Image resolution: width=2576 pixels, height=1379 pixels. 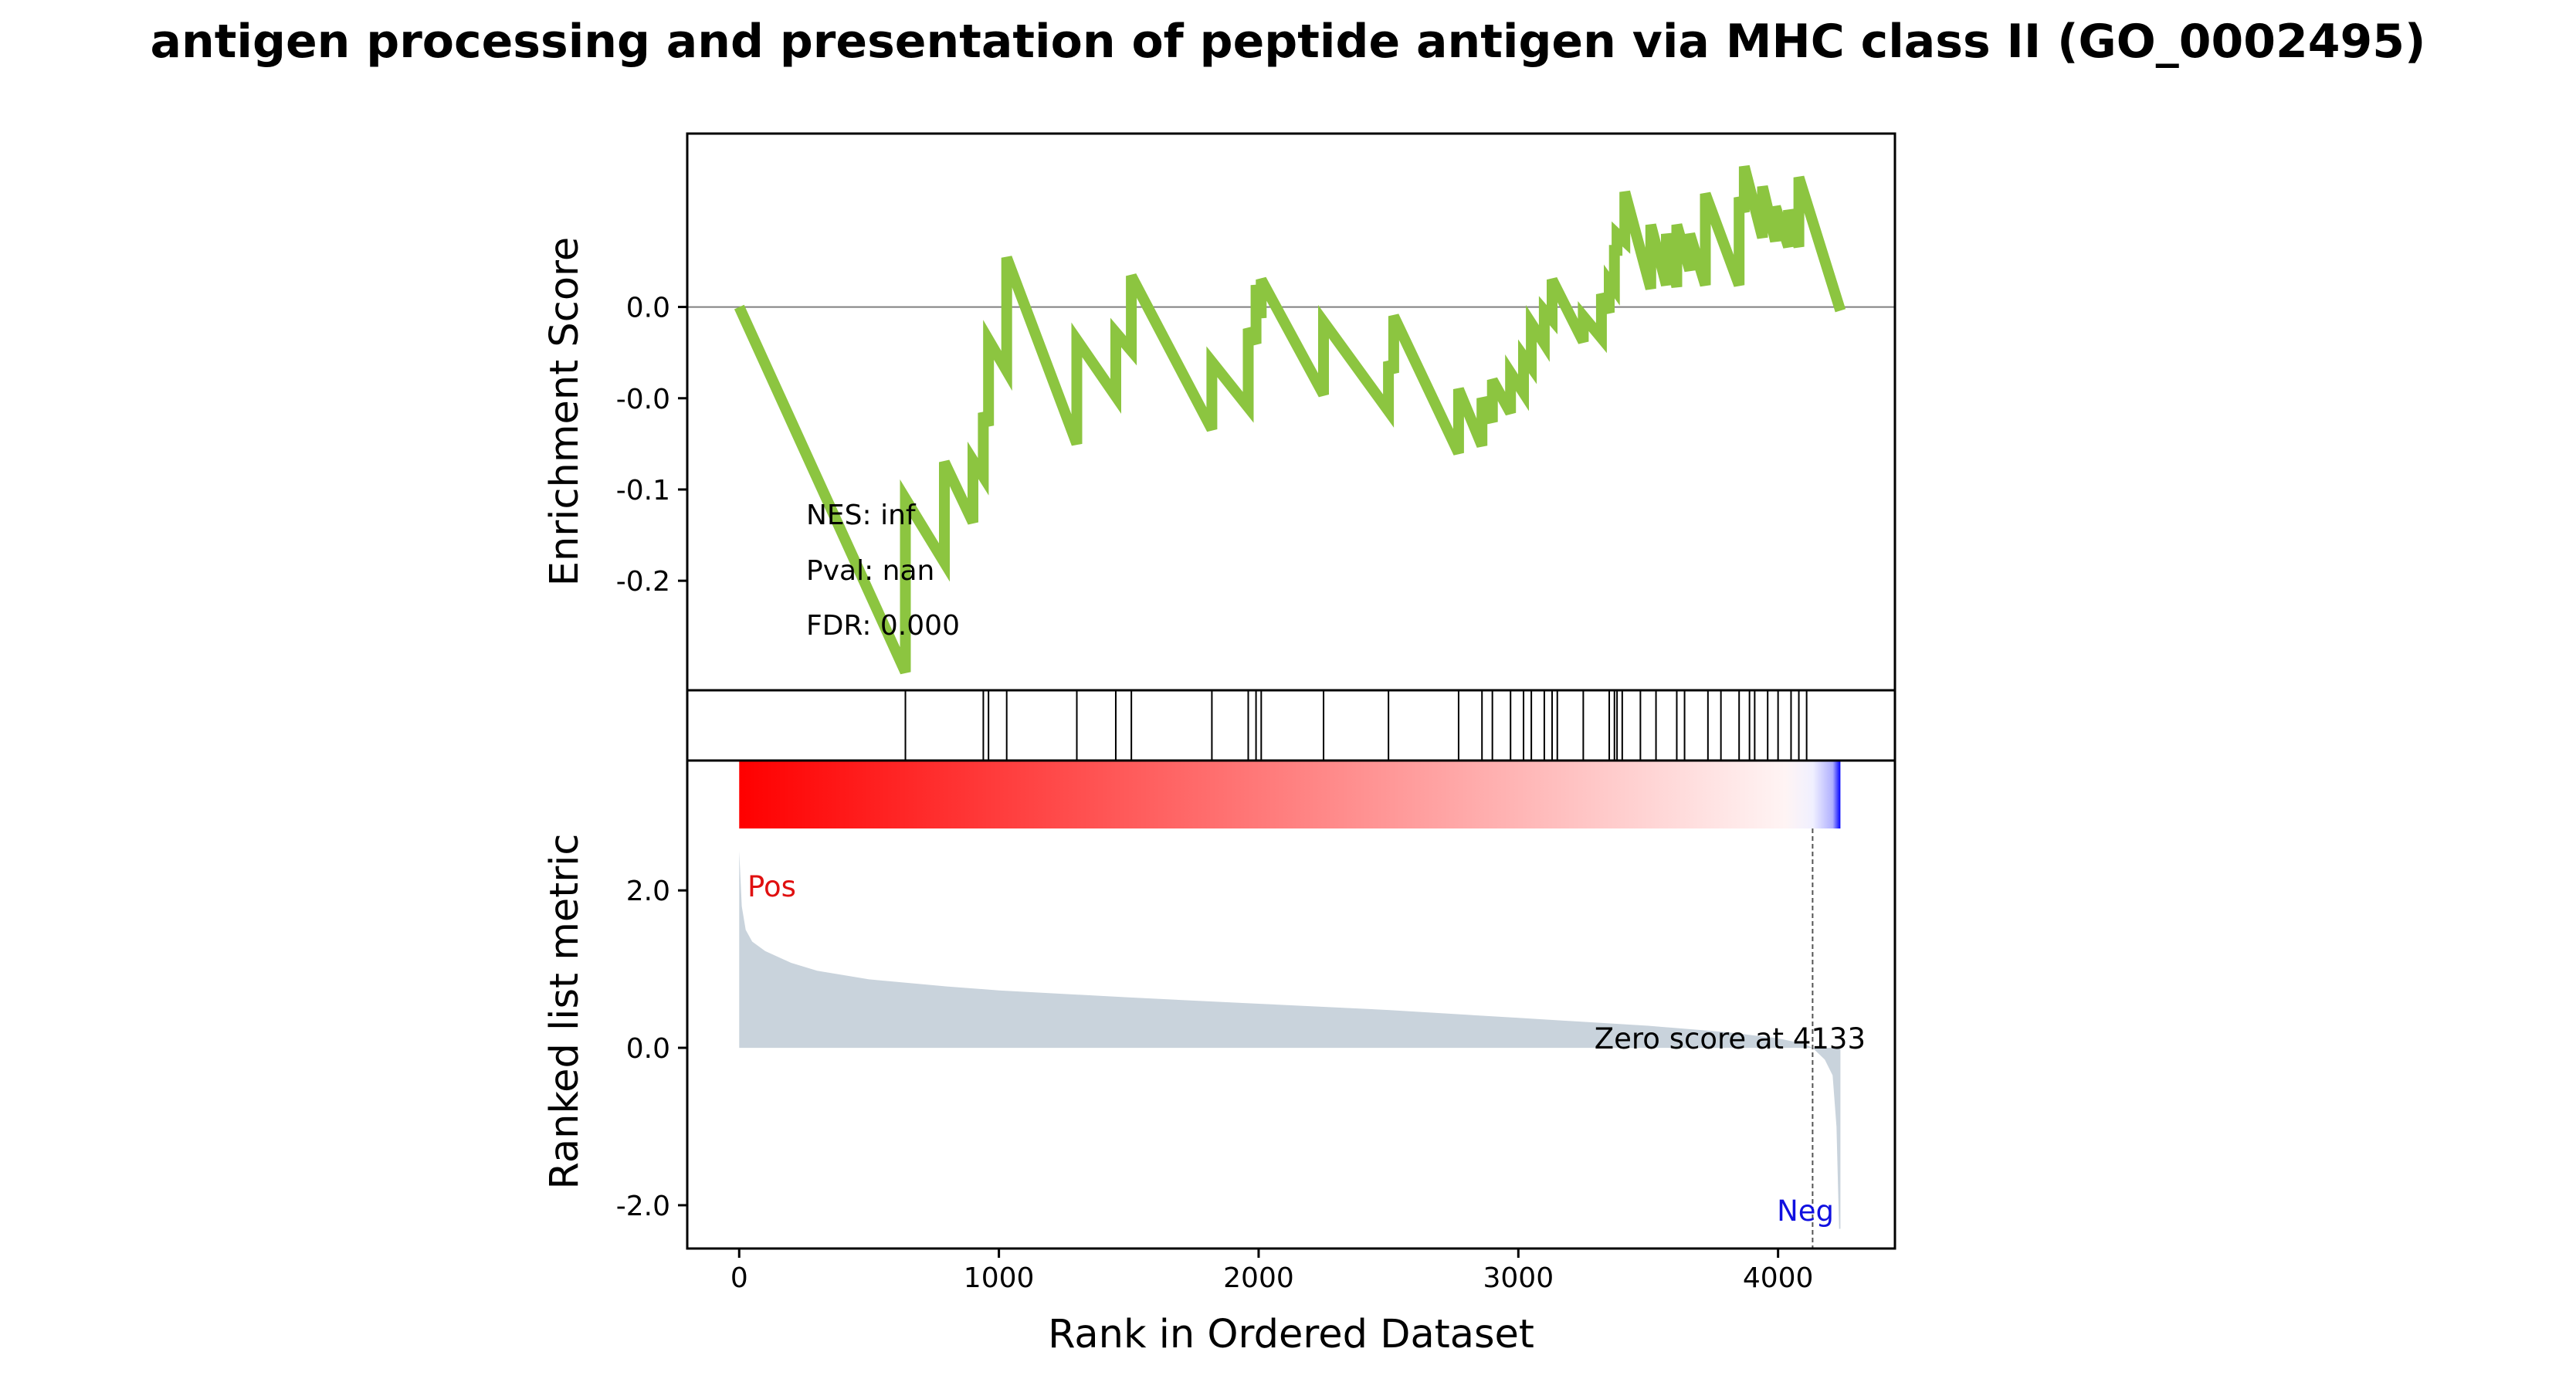 What do you see at coordinates (870, 571) in the screenshot?
I see `pval-label: Pval: nan` at bounding box center [870, 571].